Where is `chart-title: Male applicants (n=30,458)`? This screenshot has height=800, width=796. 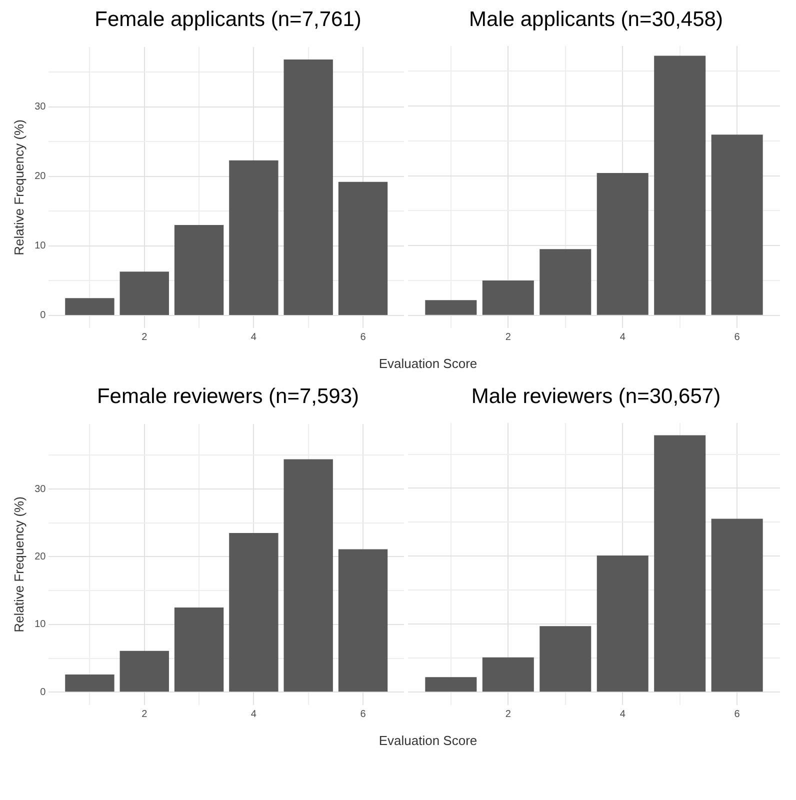 chart-title: Male applicants (n=30,458) is located at coordinates (596, 20).